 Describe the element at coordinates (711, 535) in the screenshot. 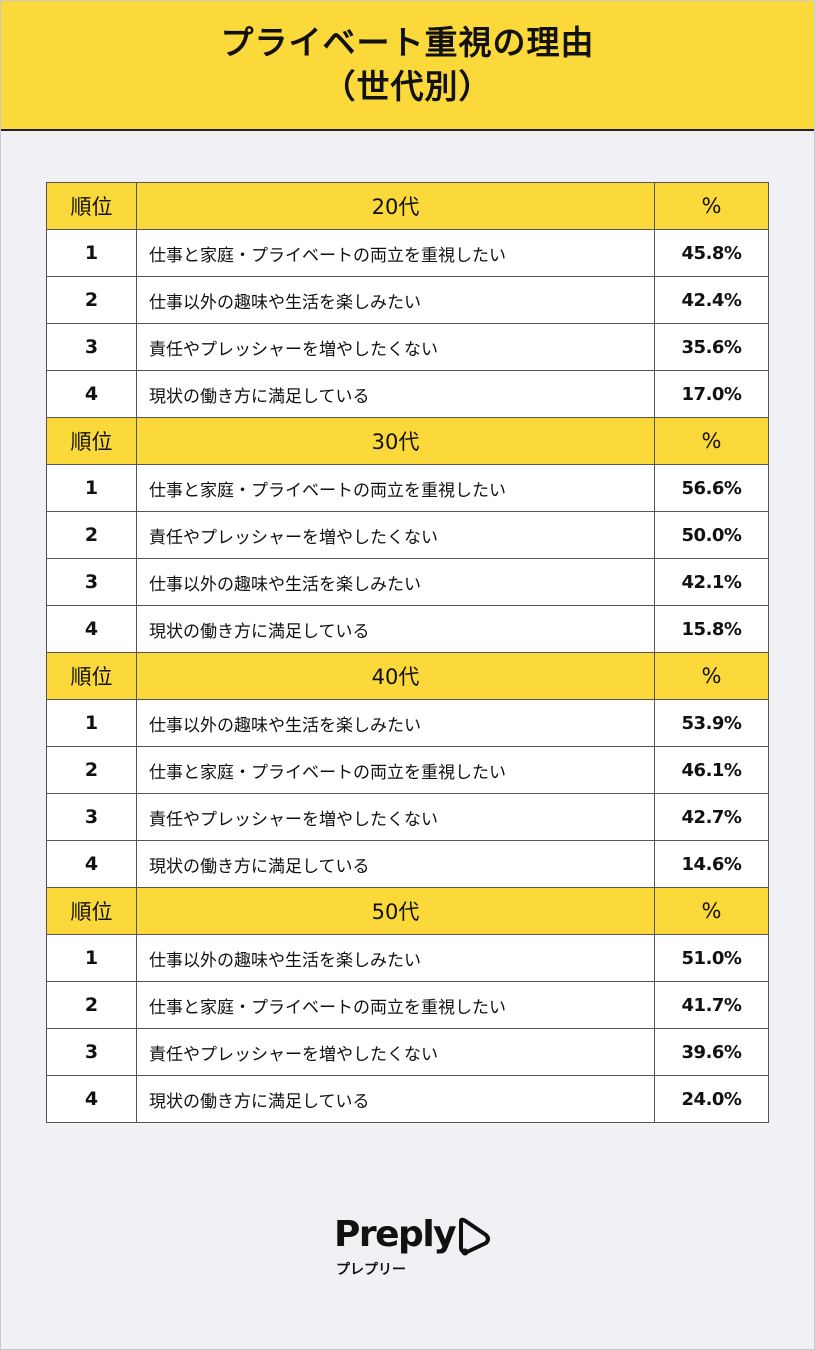

I see `percent-cell: 50.0%` at that location.